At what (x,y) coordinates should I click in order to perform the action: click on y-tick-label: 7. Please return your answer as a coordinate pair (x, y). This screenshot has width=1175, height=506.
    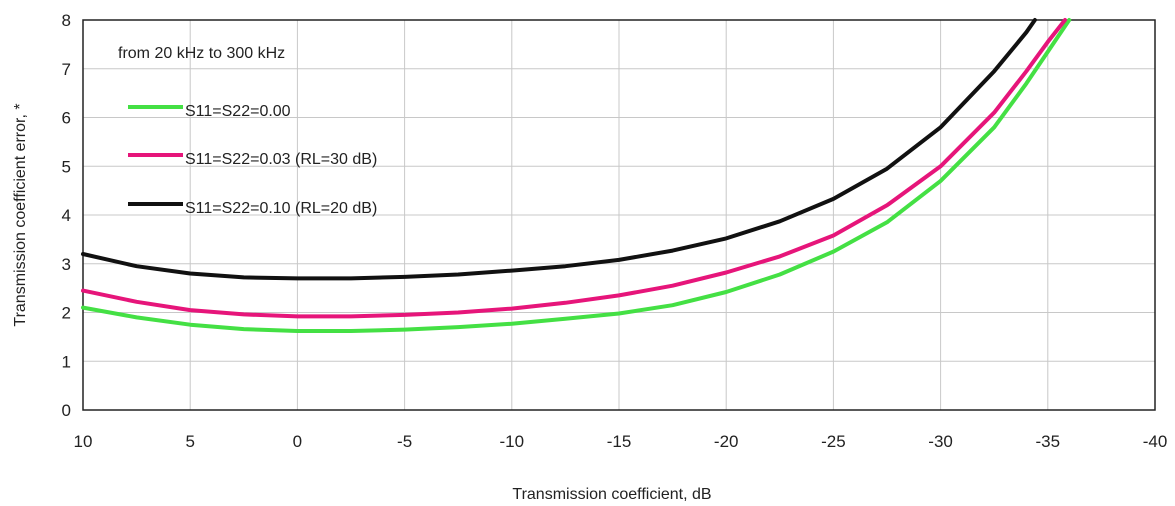
    Looking at the image, I should click on (66, 69).